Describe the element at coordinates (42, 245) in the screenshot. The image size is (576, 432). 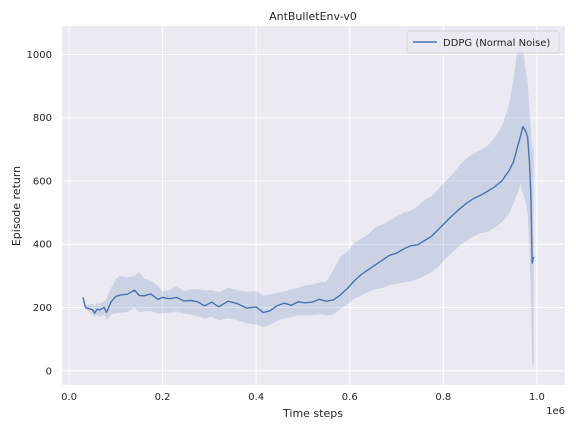
I see `y-tick-label: 400` at that location.